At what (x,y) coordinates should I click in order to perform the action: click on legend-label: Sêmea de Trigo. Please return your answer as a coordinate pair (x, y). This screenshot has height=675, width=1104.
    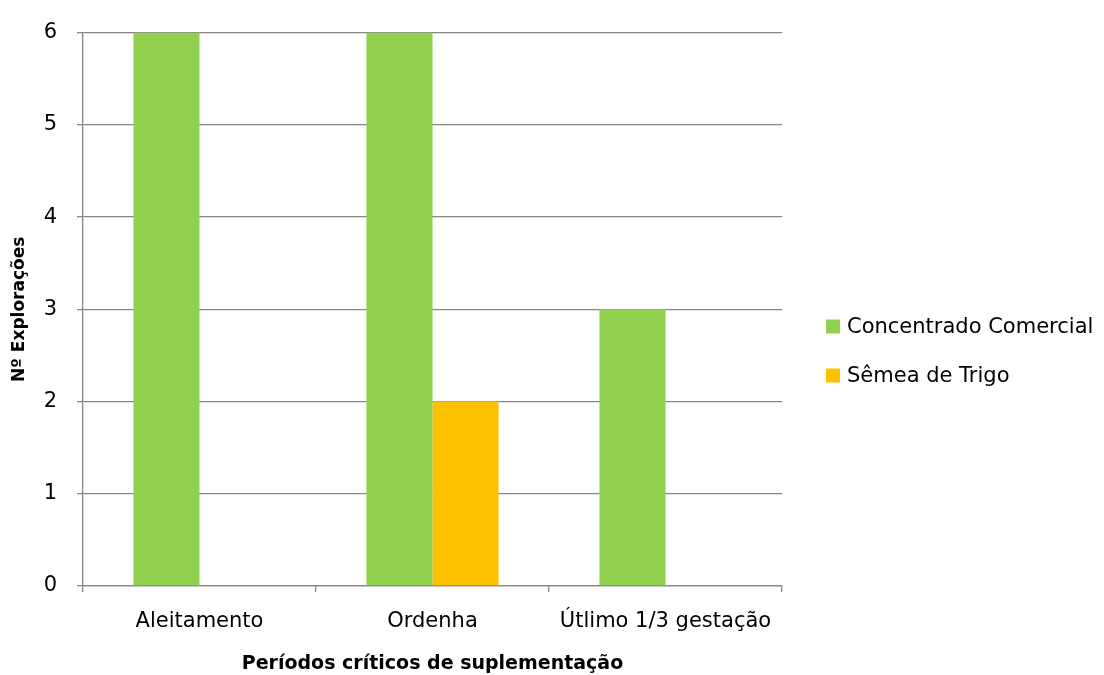
    Looking at the image, I should click on (928, 374).